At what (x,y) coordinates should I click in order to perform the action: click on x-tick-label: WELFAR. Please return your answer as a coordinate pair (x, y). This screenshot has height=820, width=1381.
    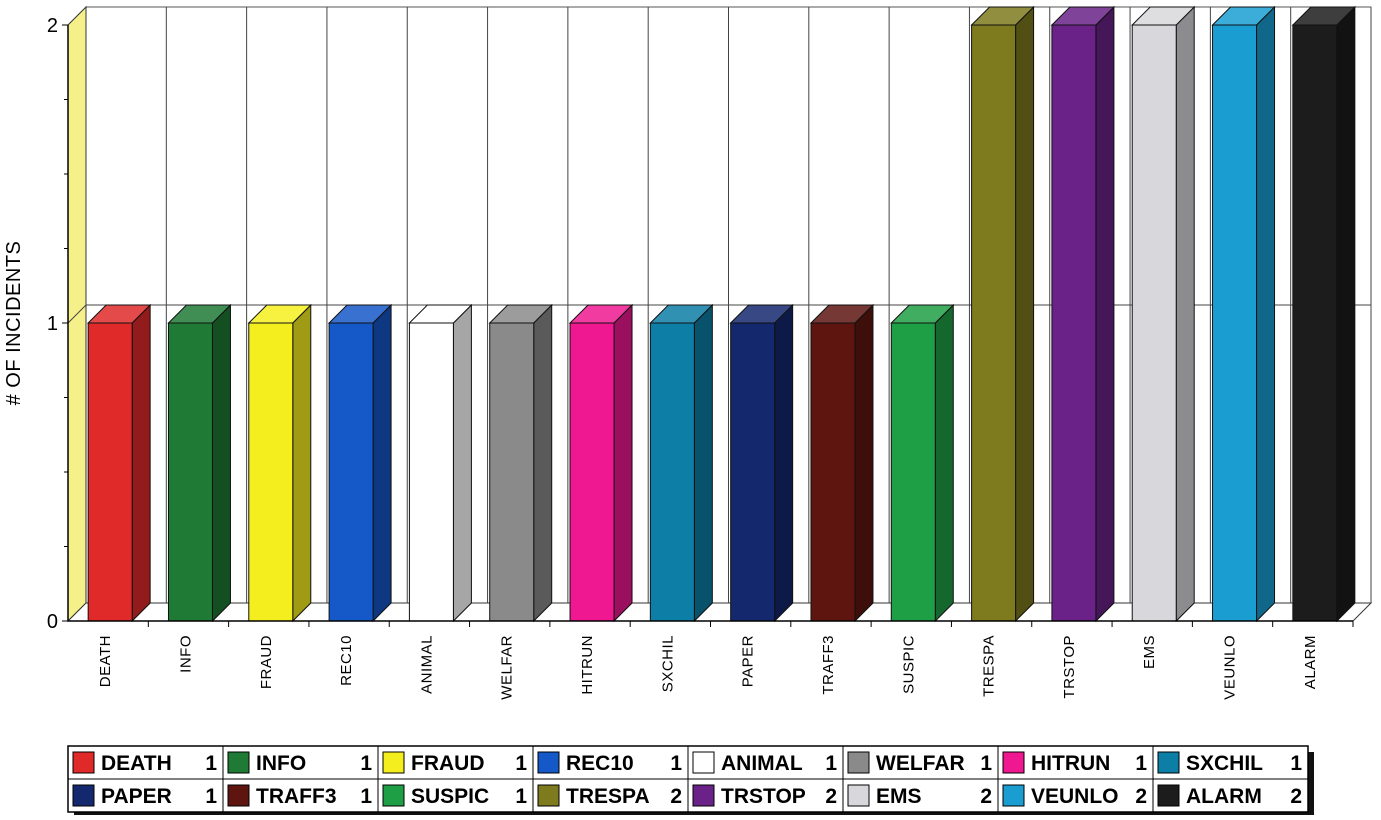
    Looking at the image, I should click on (507, 667).